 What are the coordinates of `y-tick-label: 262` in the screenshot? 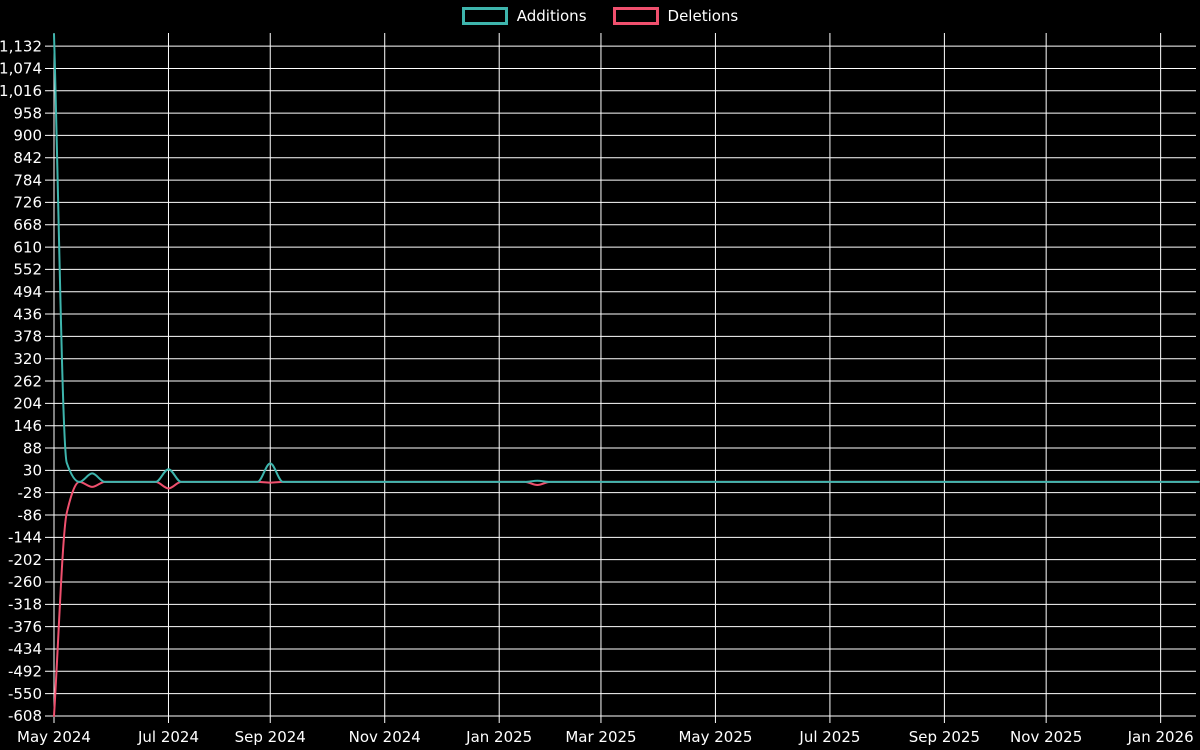 It's located at (27, 381).